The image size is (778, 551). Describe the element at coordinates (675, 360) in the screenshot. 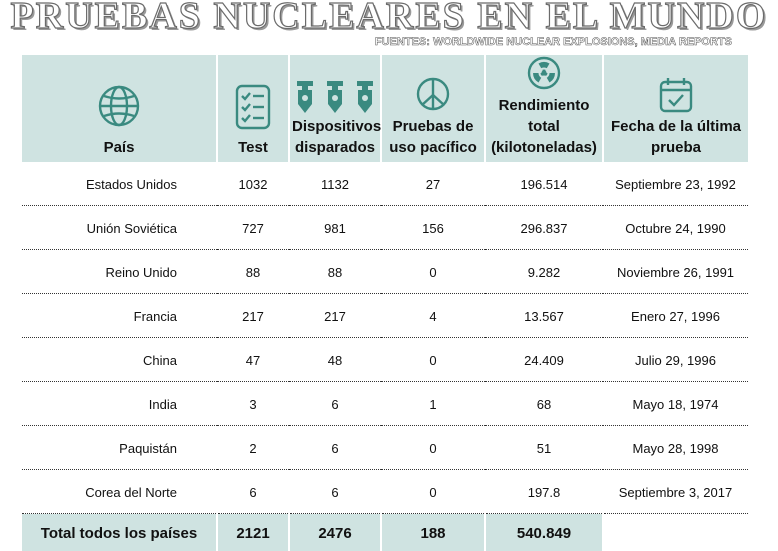

I see `cell-date: Julio 29, 1996` at that location.